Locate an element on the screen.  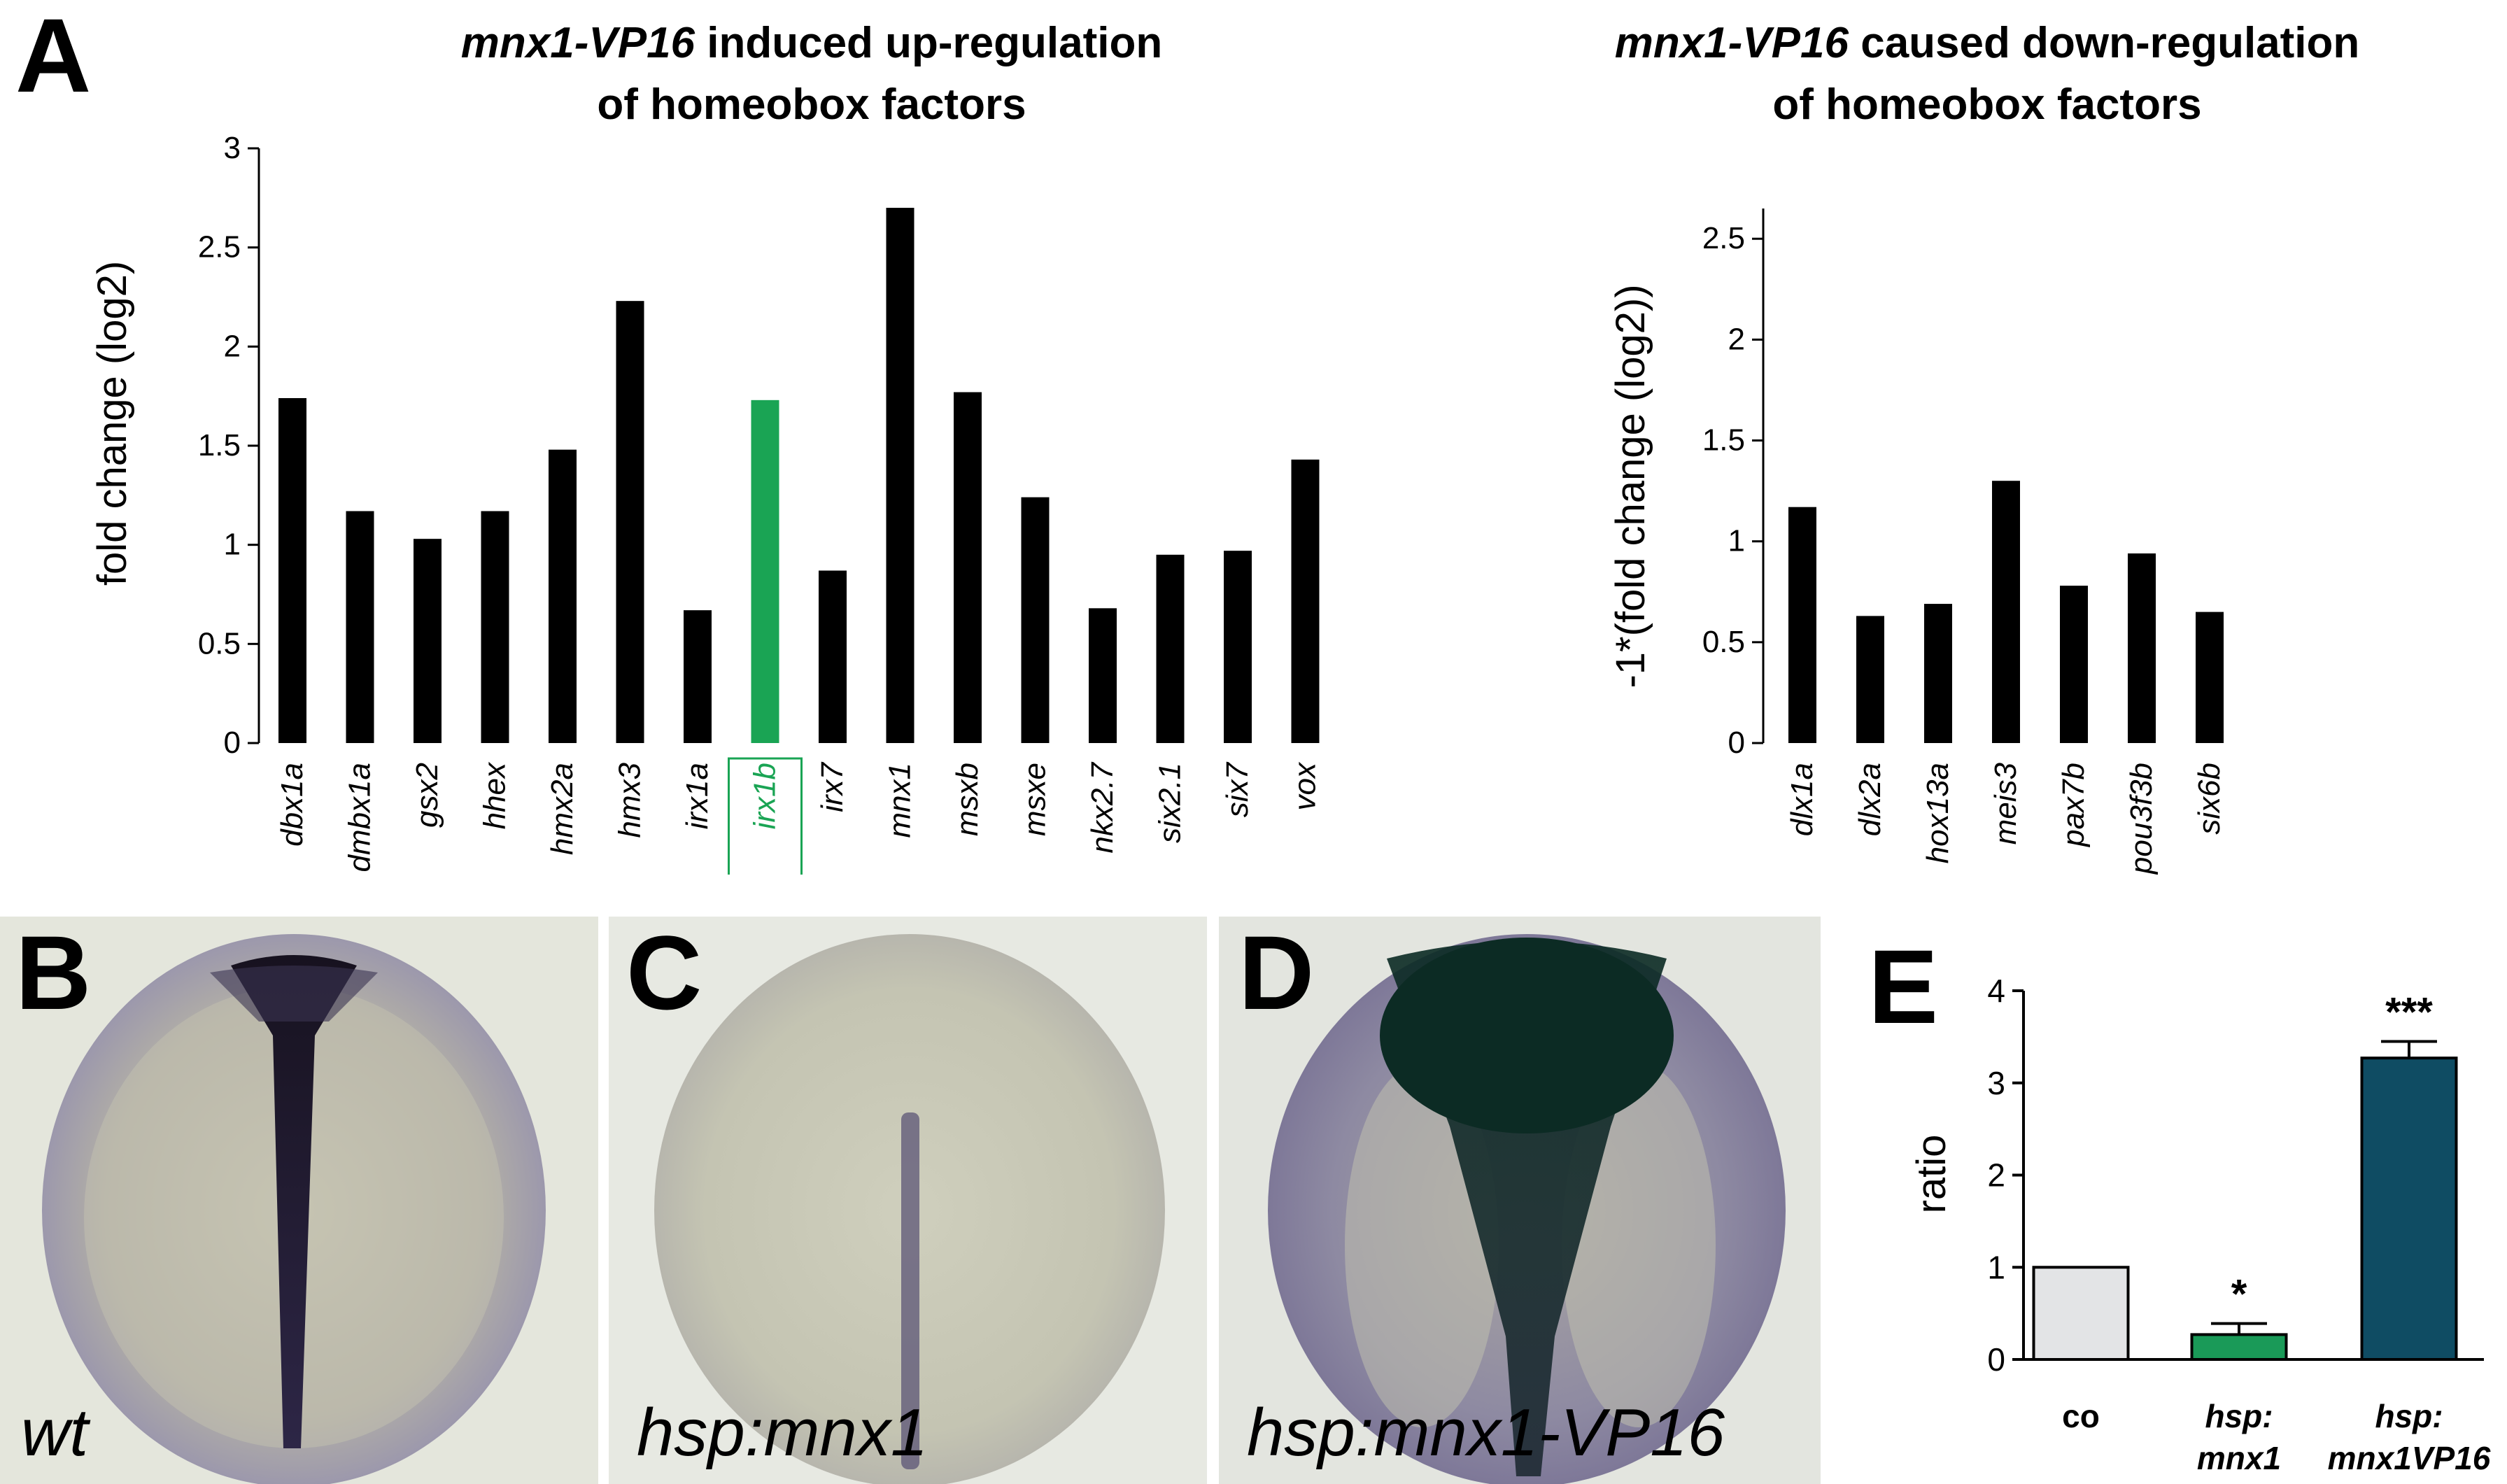
up-y-tick-label: 0.5 is located at coordinates (220, 643).